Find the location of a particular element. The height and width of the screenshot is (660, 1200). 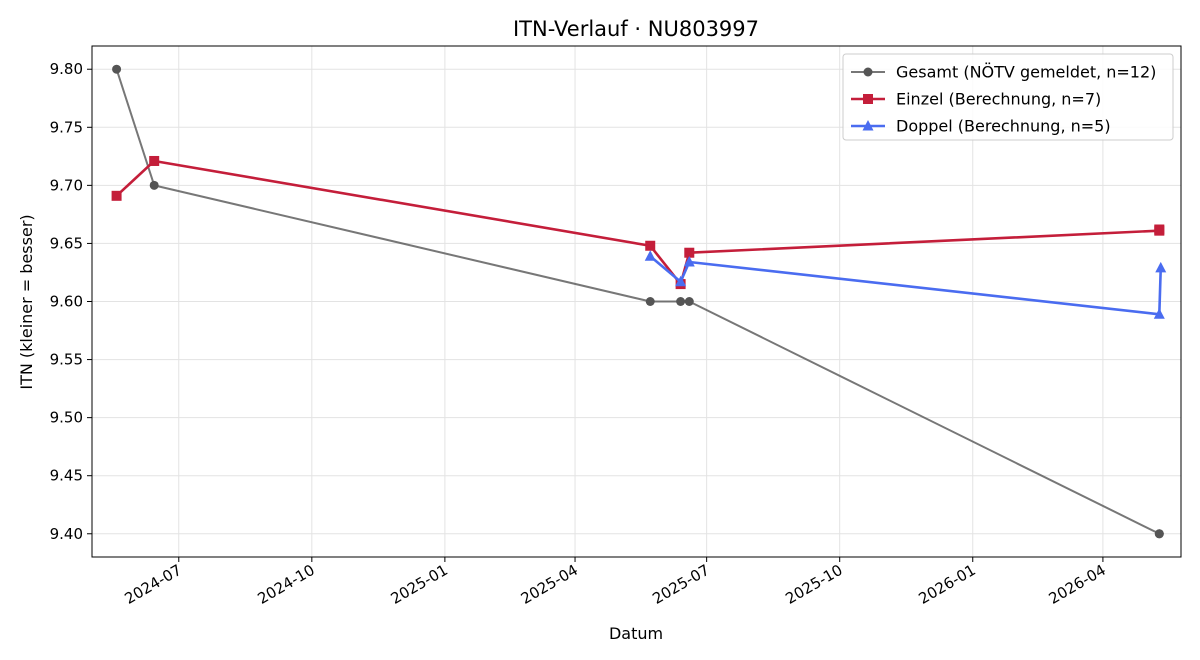

legend-label: Gesamt (NÖTV gemeldet, n=12) is located at coordinates (1026, 72).